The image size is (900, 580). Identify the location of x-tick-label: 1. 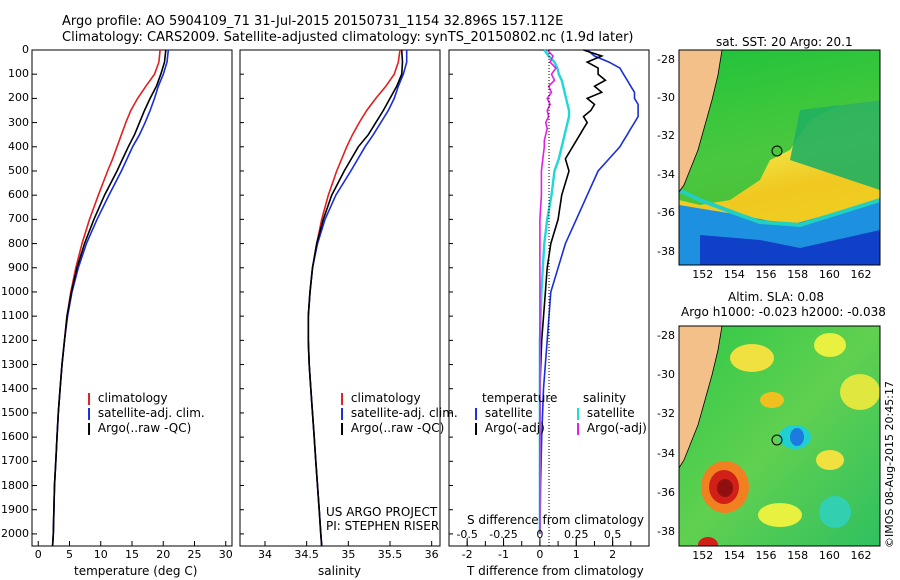
(576, 554).